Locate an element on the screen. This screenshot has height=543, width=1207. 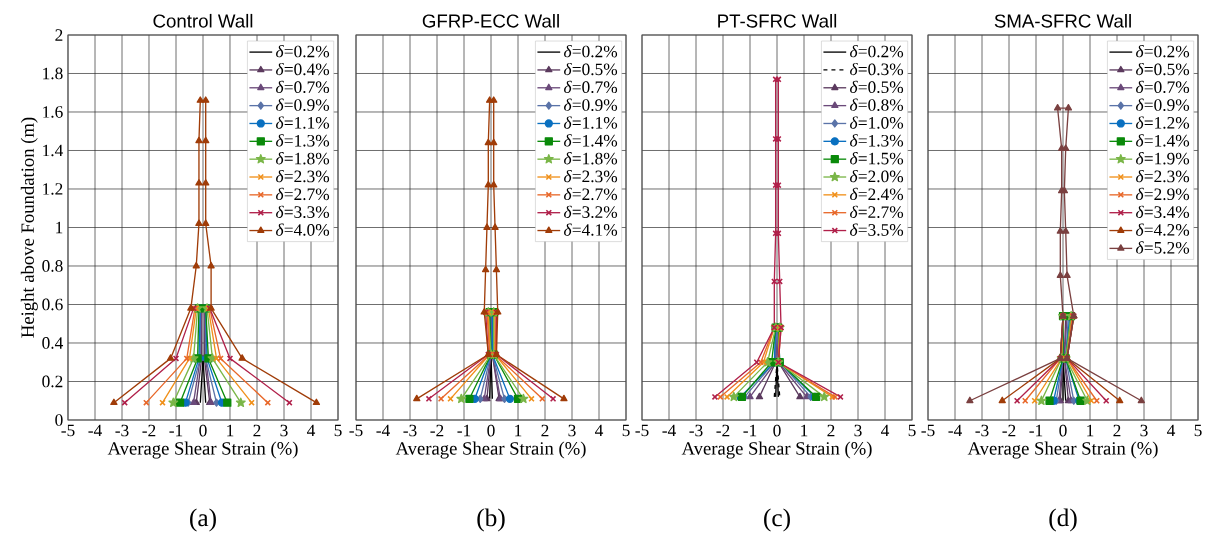
legend-label: δ=4.0% is located at coordinates (303, 229).